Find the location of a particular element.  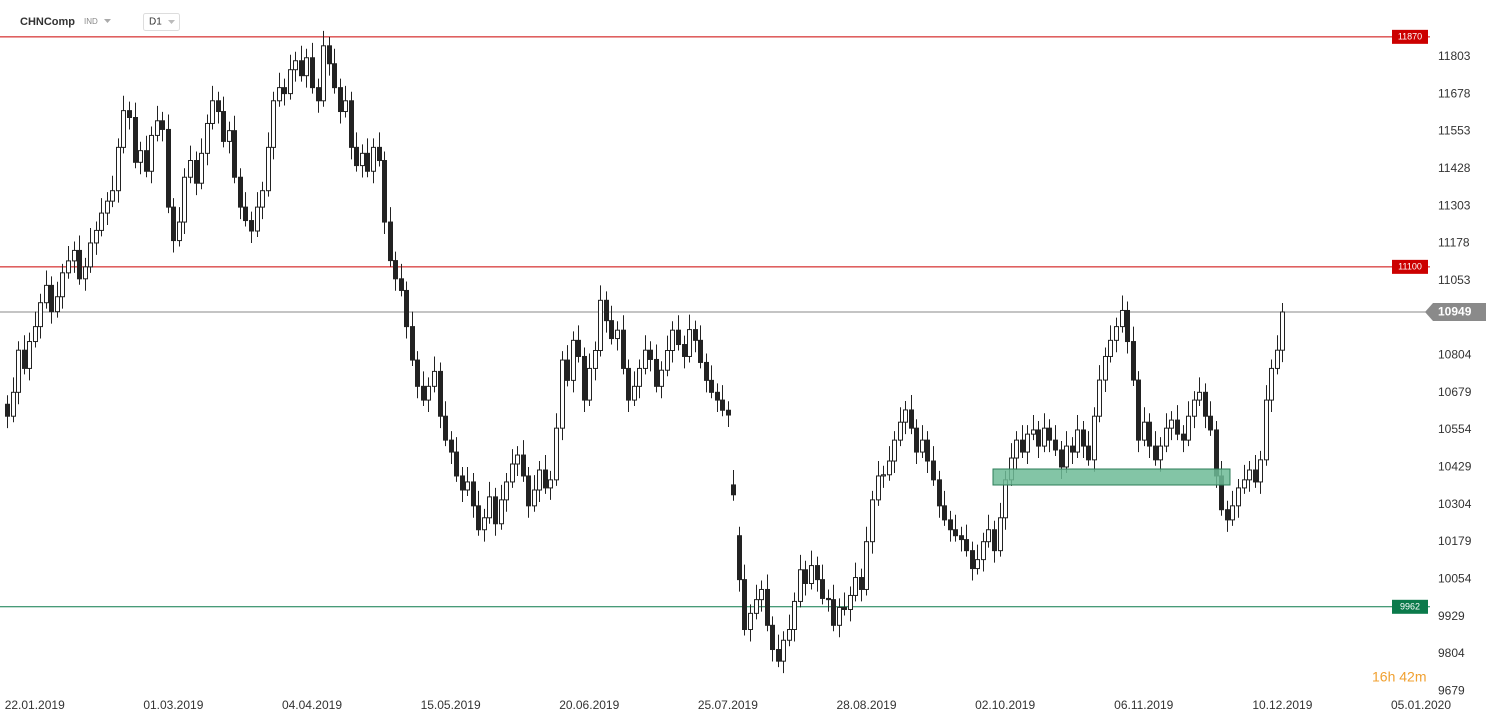

timeframe-arrow is located at coordinates (171, 22).